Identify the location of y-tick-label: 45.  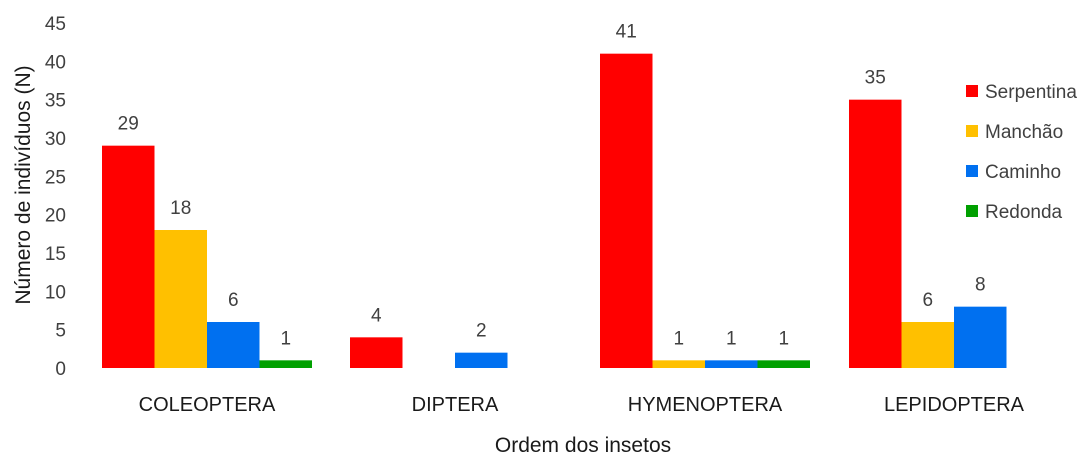
(55, 24).